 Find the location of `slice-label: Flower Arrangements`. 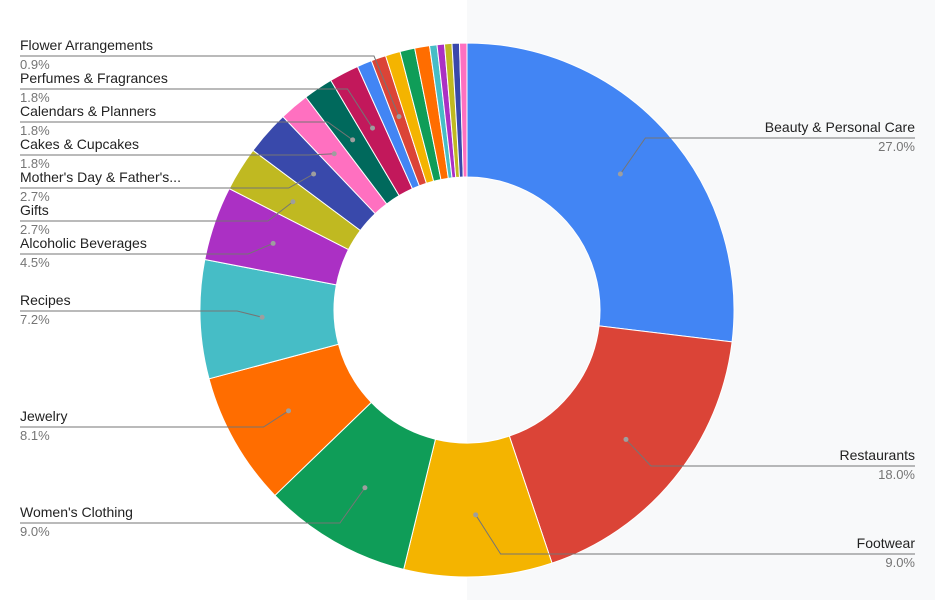

slice-label: Flower Arrangements is located at coordinates (86, 45).